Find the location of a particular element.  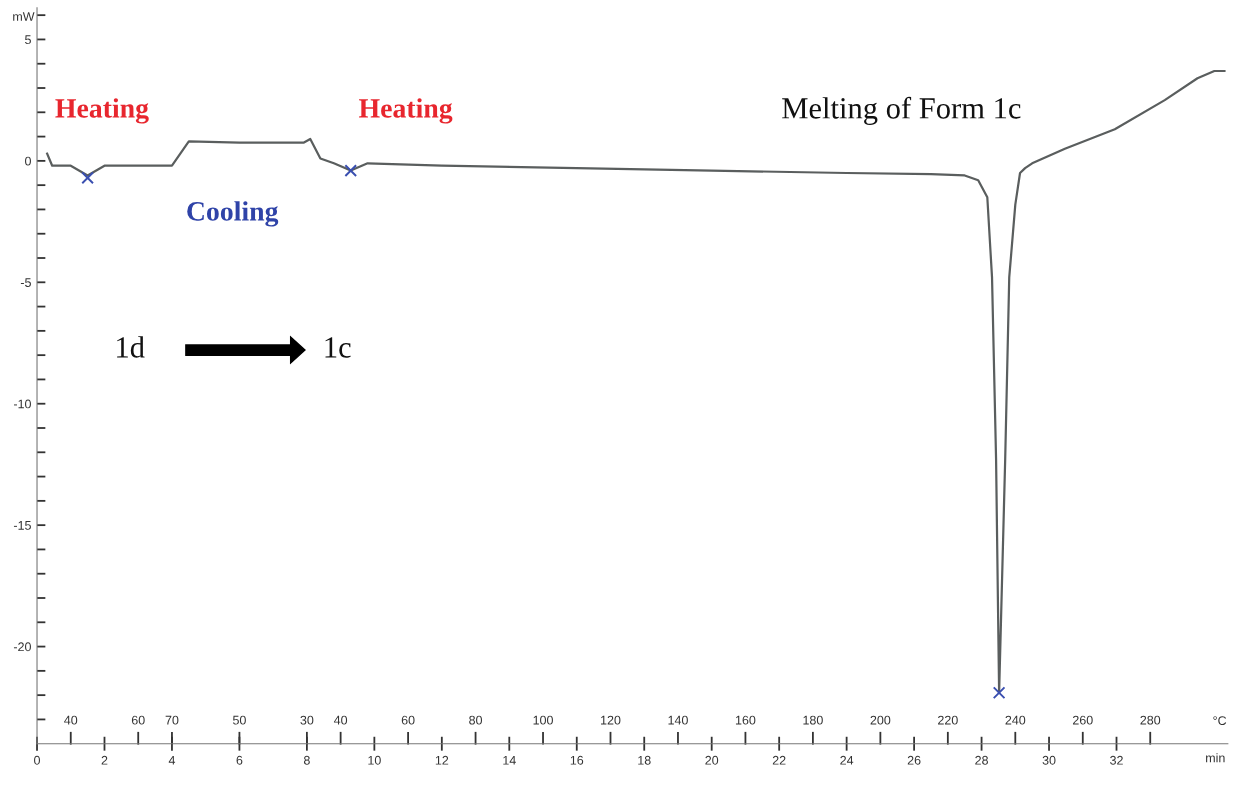

x-tick-label: 16 is located at coordinates (577, 760).